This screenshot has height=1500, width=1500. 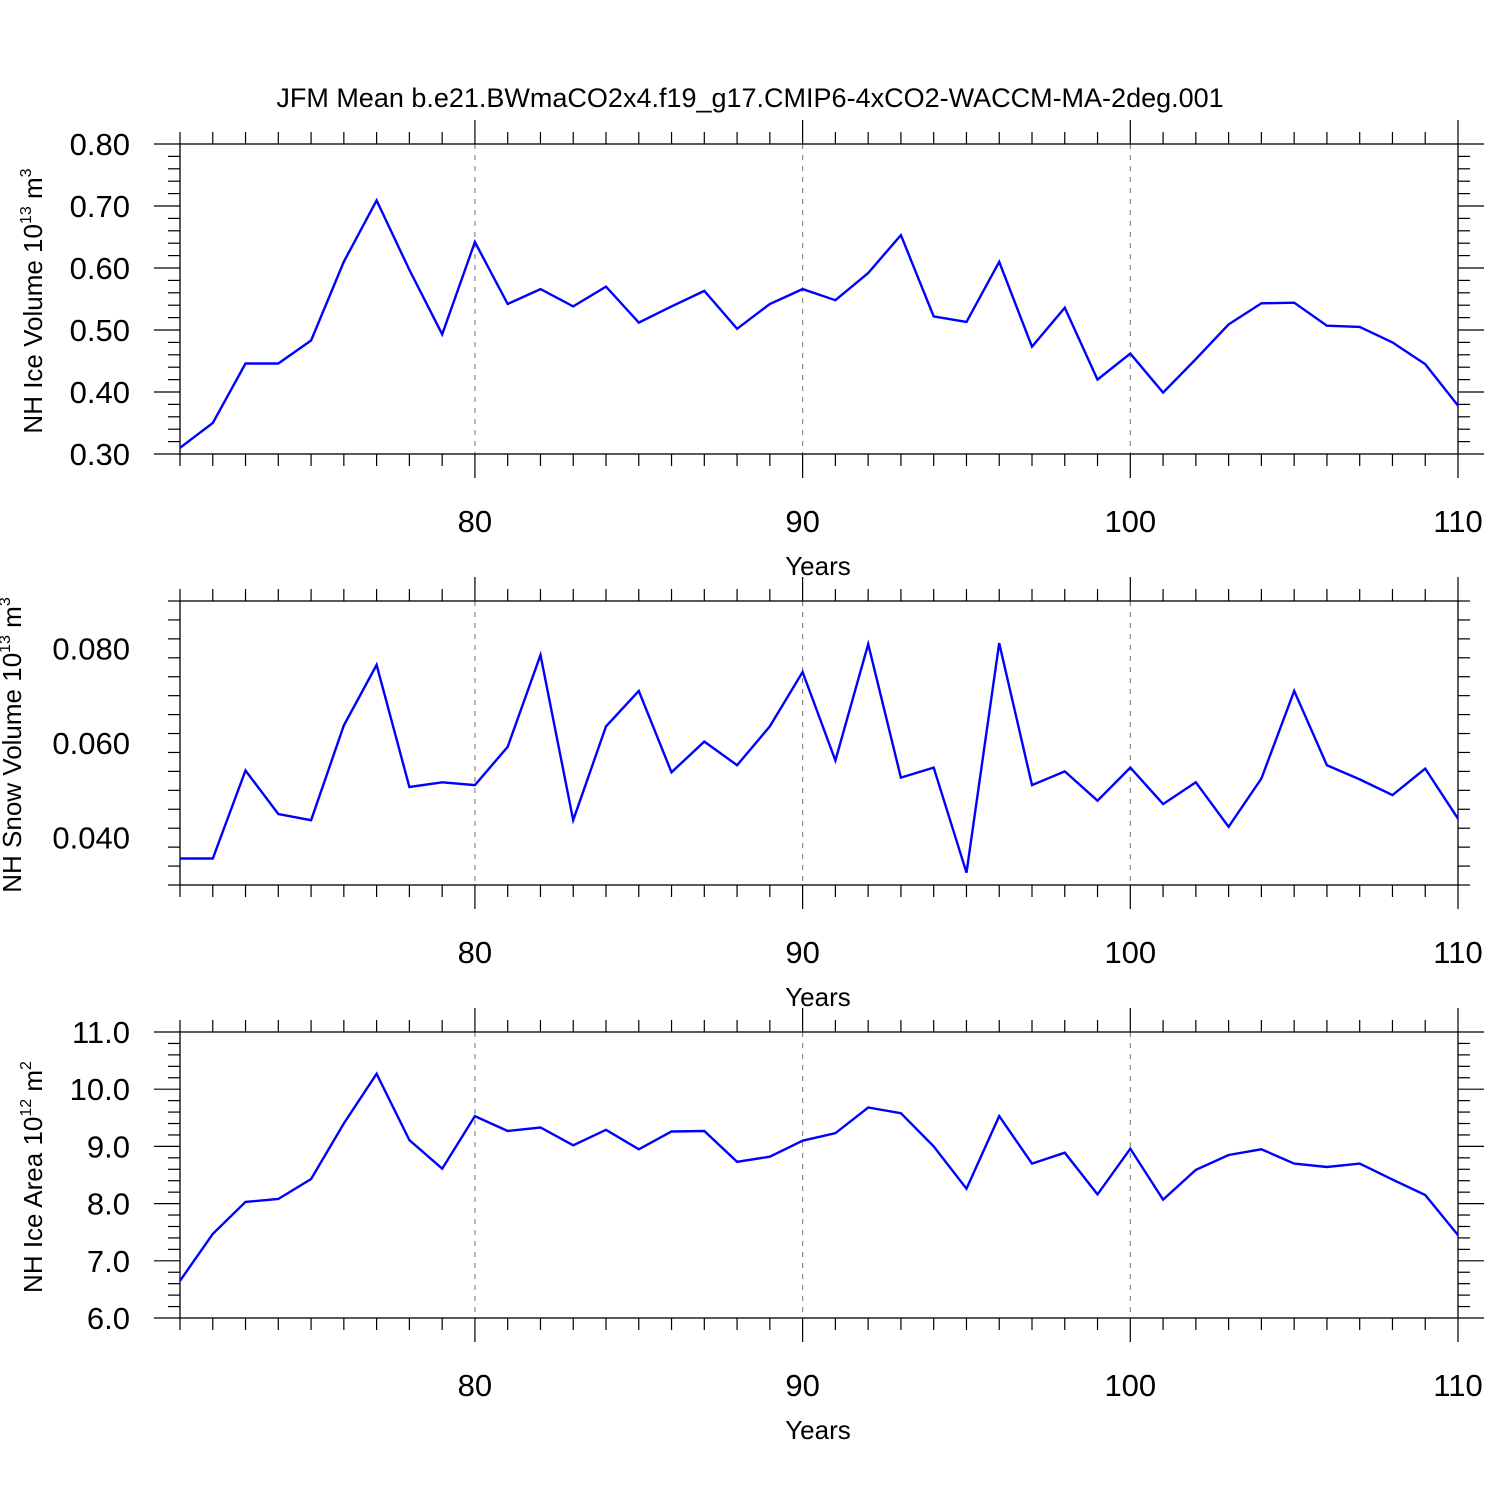 I want to click on y-tick-label: 8.0, so click(x=108, y=1204).